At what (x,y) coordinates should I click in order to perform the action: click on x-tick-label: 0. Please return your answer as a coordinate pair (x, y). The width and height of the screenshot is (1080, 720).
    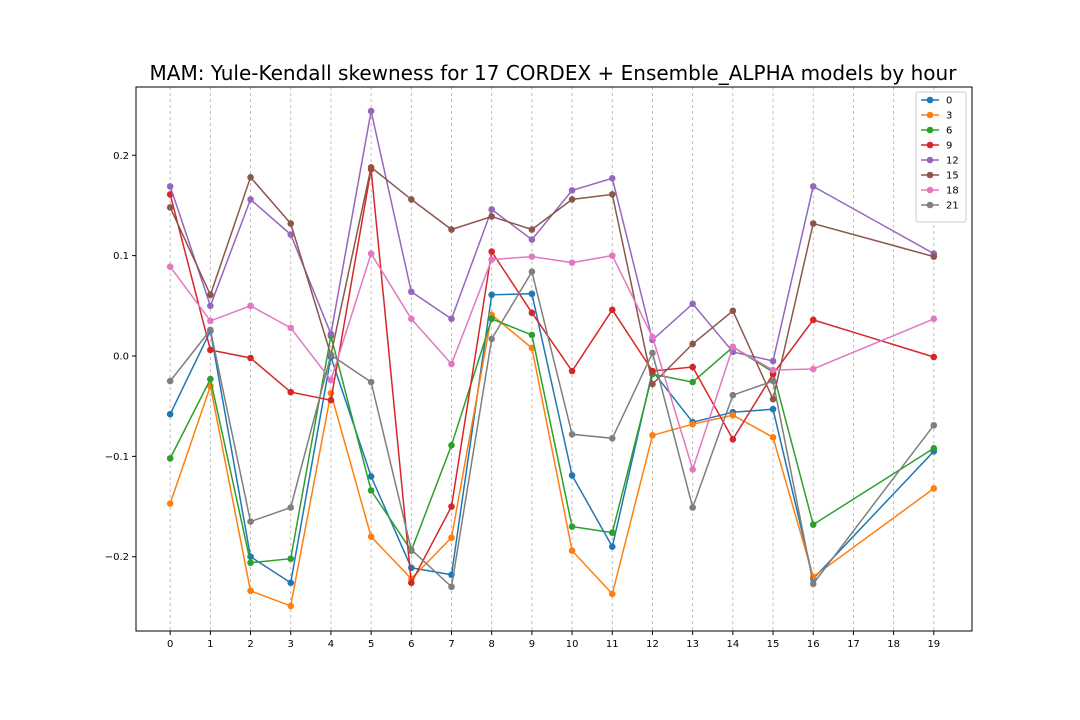
    Looking at the image, I should click on (170, 644).